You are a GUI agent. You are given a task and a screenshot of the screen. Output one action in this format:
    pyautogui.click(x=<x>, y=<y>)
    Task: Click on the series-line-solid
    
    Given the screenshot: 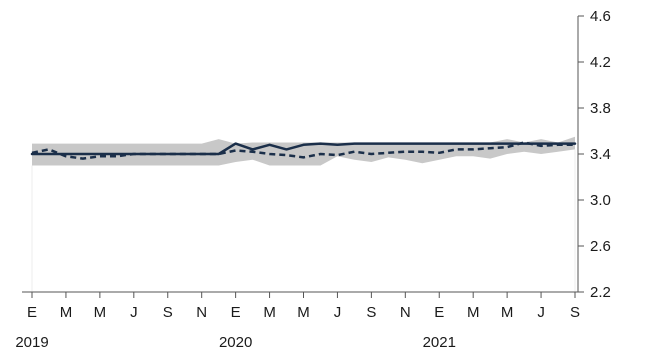 What is the action you would take?
    pyautogui.click(x=303, y=149)
    